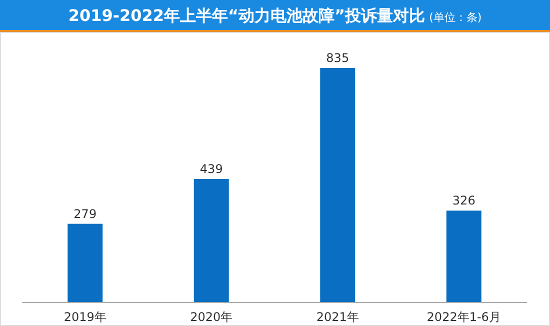  Describe the element at coordinates (337, 317) in the screenshot. I see `x-tick-label: 2021年` at that location.